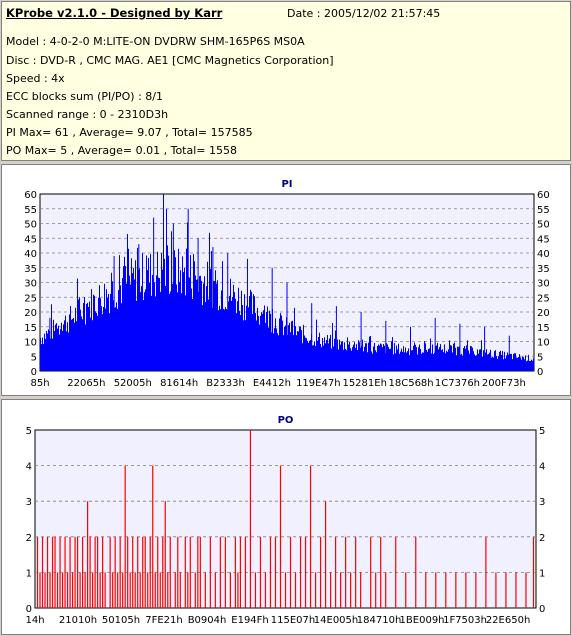  What do you see at coordinates (29, 467) in the screenshot?
I see `y-tick-label-left: 4` at bounding box center [29, 467].